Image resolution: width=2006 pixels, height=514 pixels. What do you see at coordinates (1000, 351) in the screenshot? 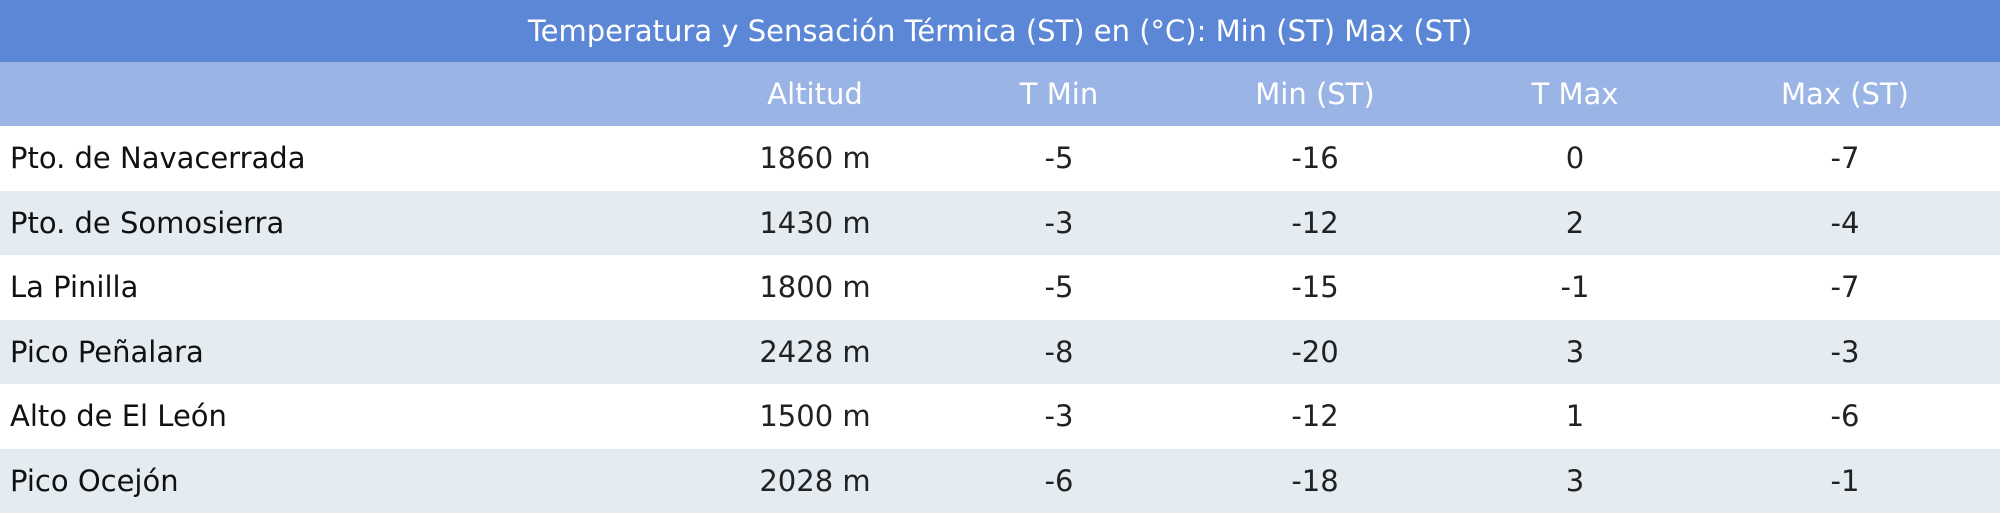
I see `table-row: Pico Peñalara 2428 m -8 -20 3 -3` at bounding box center [1000, 351].